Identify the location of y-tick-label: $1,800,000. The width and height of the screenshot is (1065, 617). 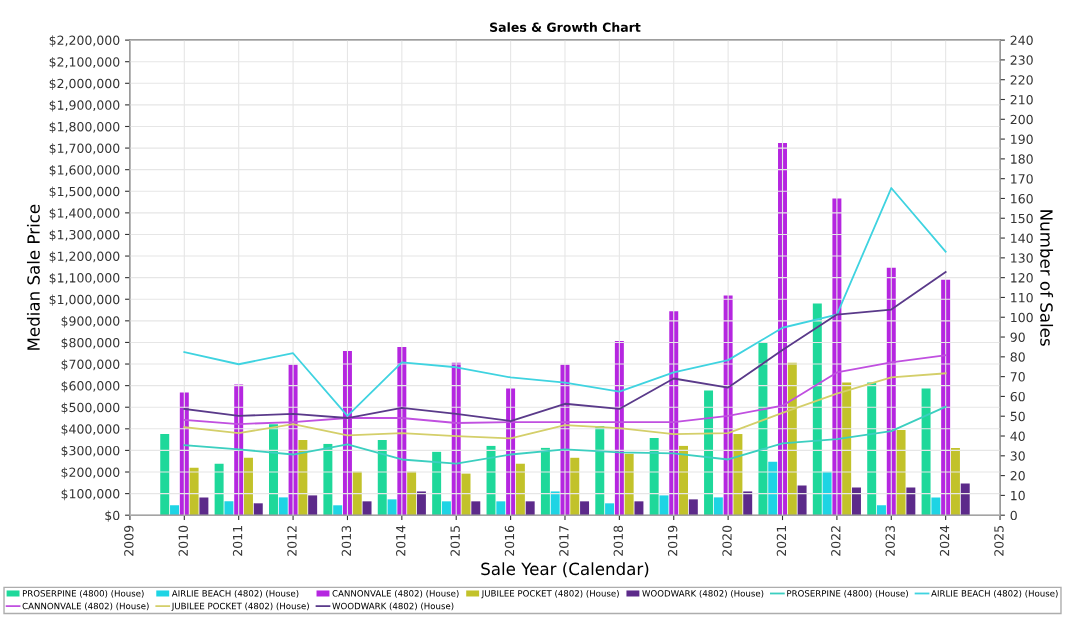
(84, 127).